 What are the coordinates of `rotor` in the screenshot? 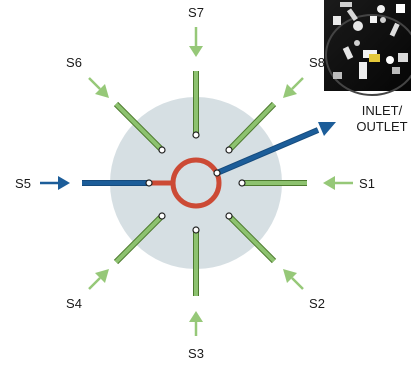 It's located at (186, 183).